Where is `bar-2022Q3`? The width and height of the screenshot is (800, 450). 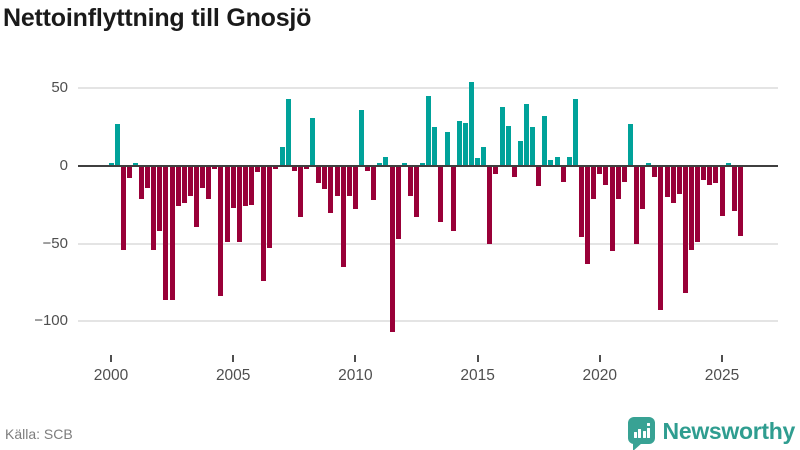
bar-2022Q3 is located at coordinates (661, 238).